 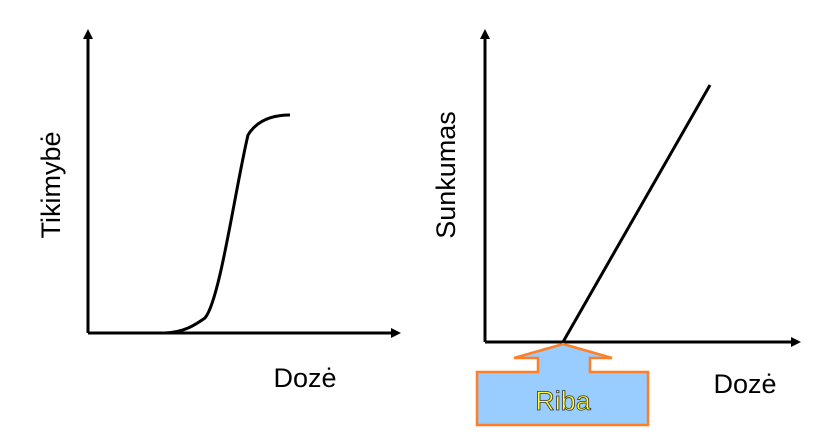 What do you see at coordinates (562, 384) in the screenshot?
I see `threshold-arrow` at bounding box center [562, 384].